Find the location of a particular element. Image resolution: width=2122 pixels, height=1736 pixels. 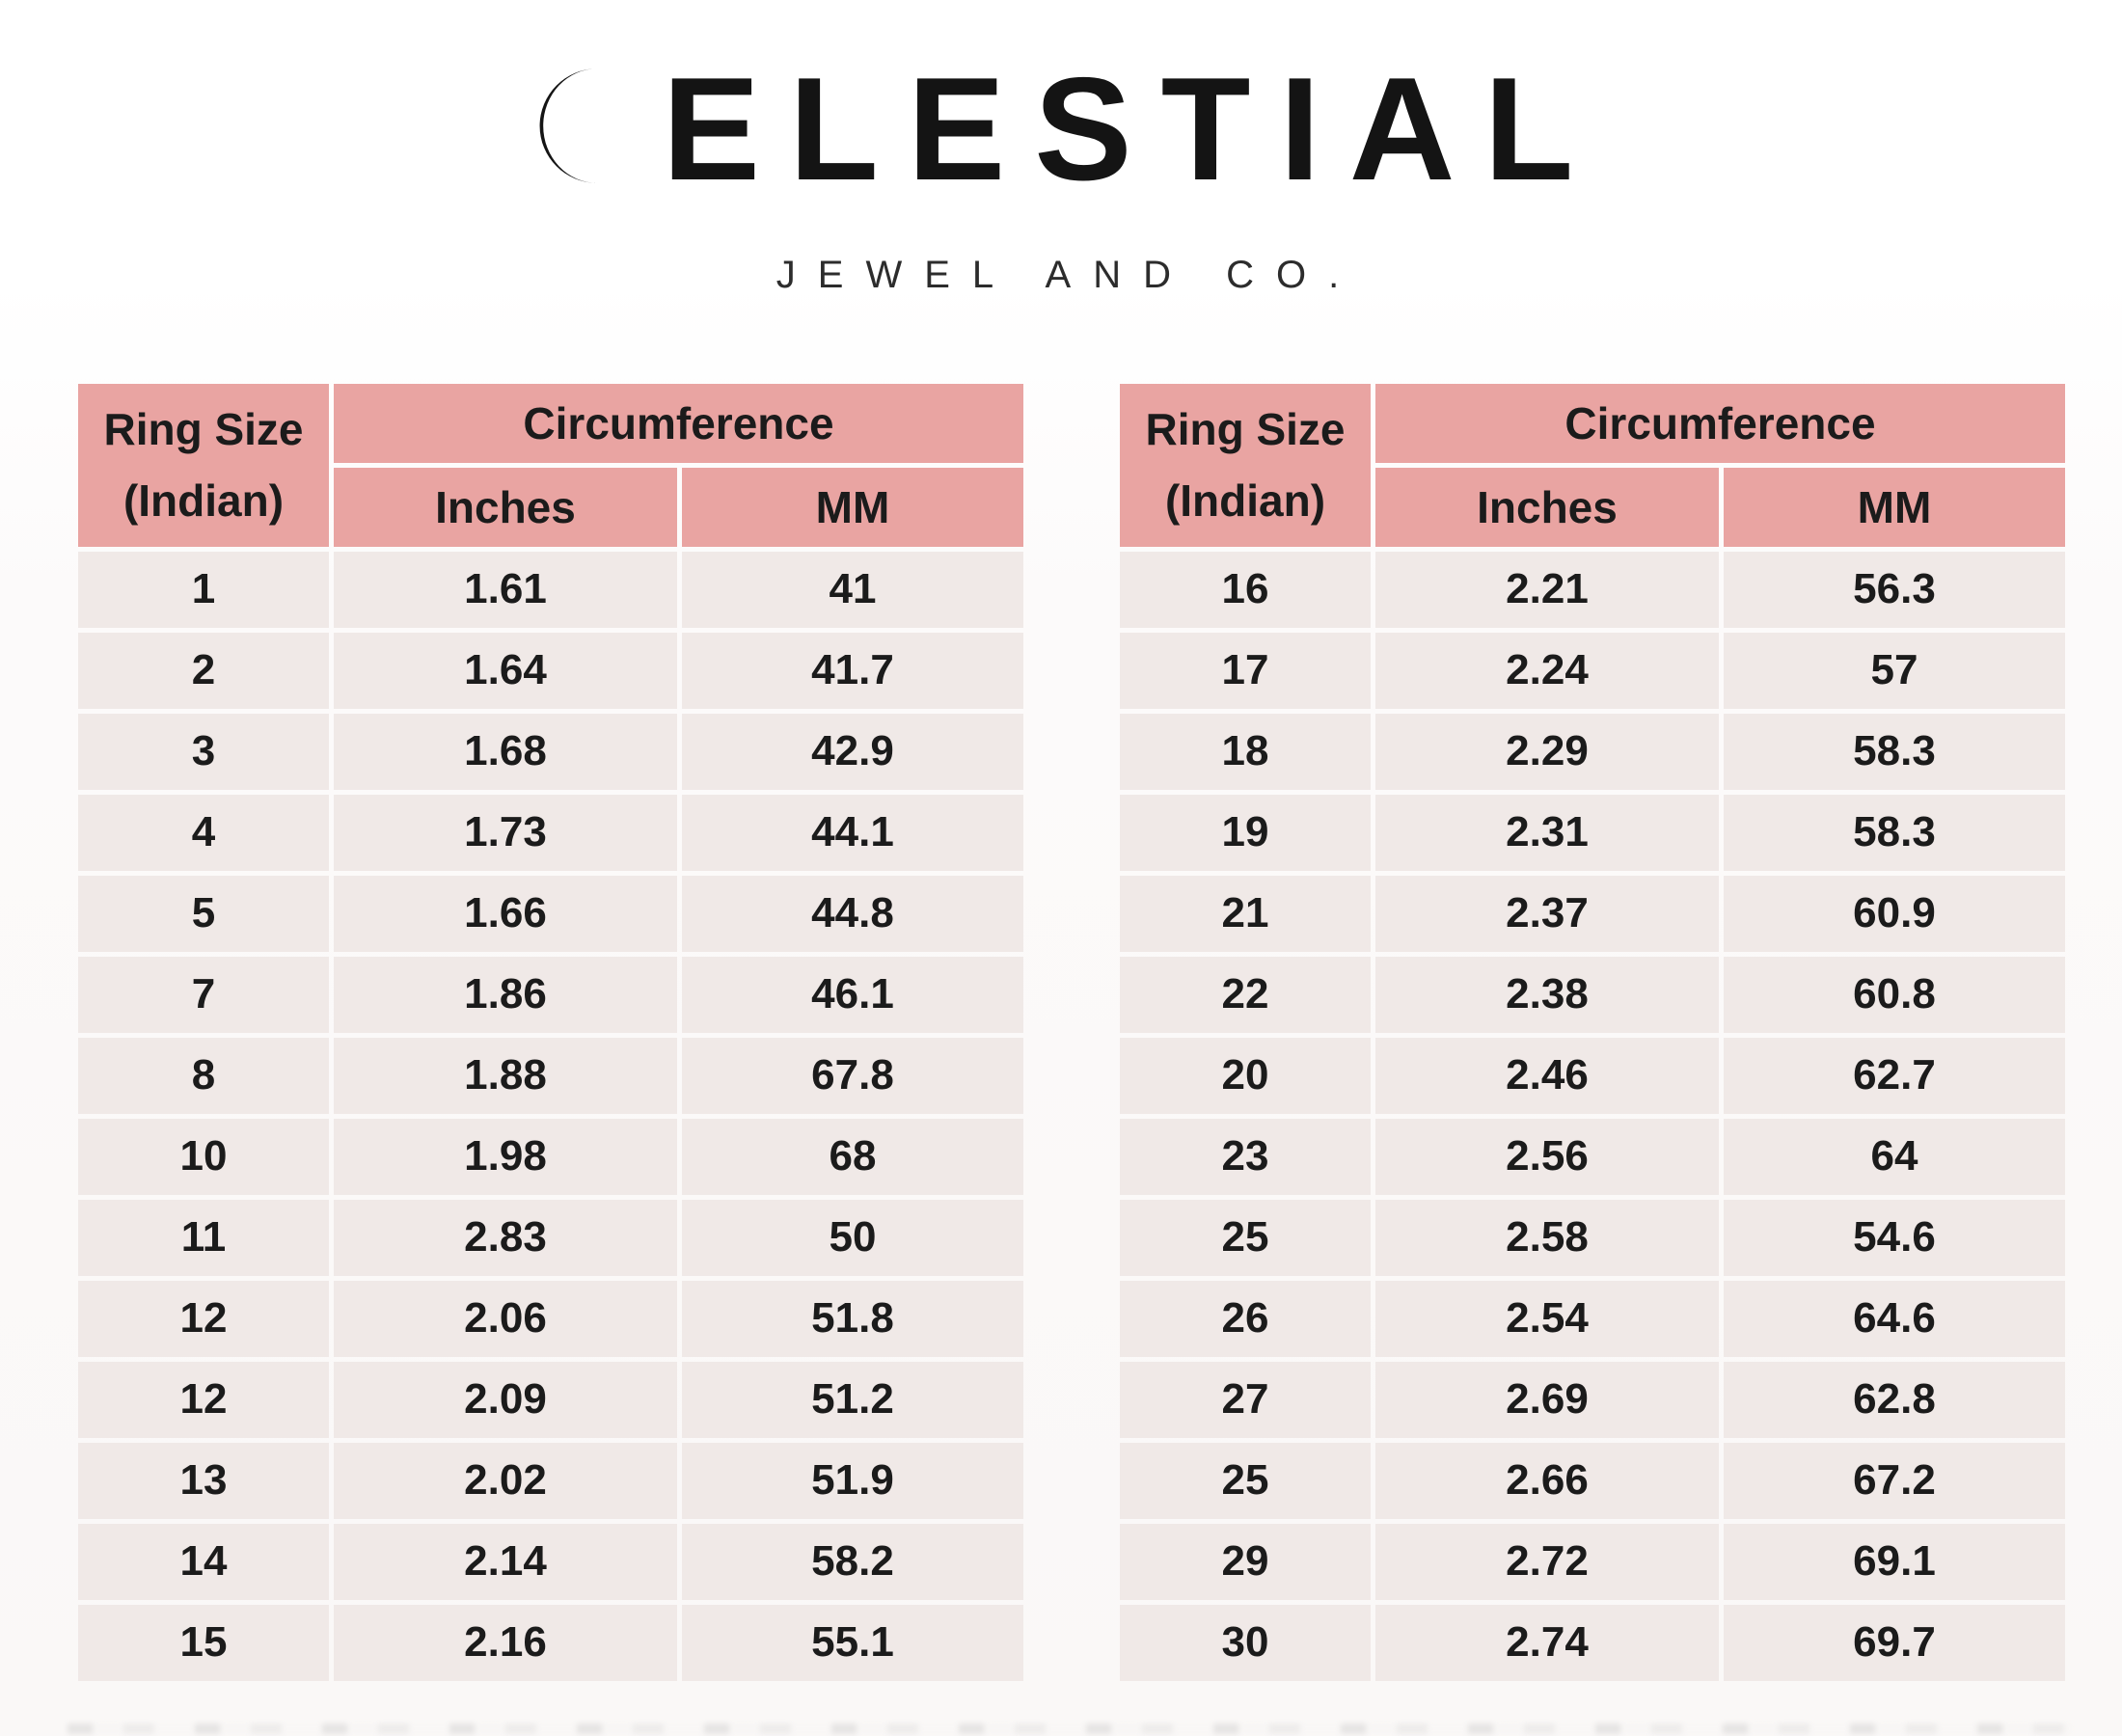

cell-mm: 62.8 is located at coordinates (1895, 1400).